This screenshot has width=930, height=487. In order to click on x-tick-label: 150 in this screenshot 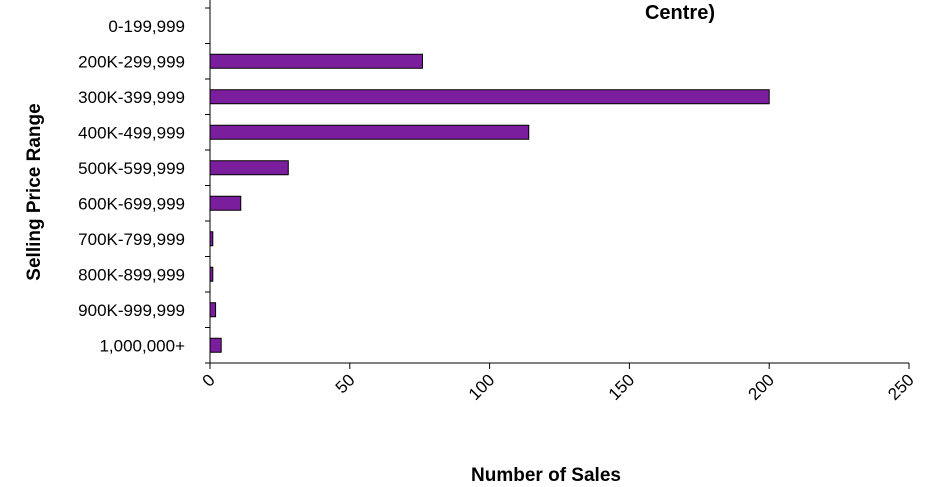, I will do `click(621, 386)`.